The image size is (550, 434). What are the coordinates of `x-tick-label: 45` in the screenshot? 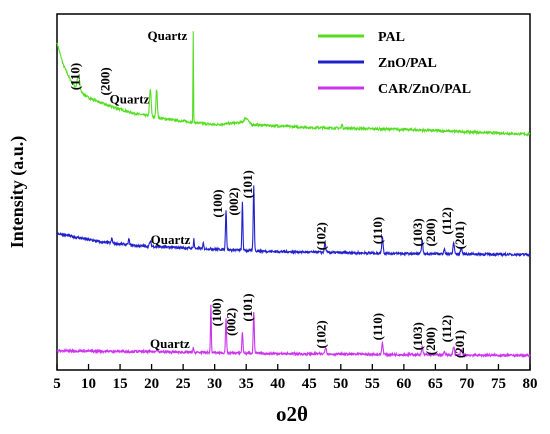 It's located at (309, 384).